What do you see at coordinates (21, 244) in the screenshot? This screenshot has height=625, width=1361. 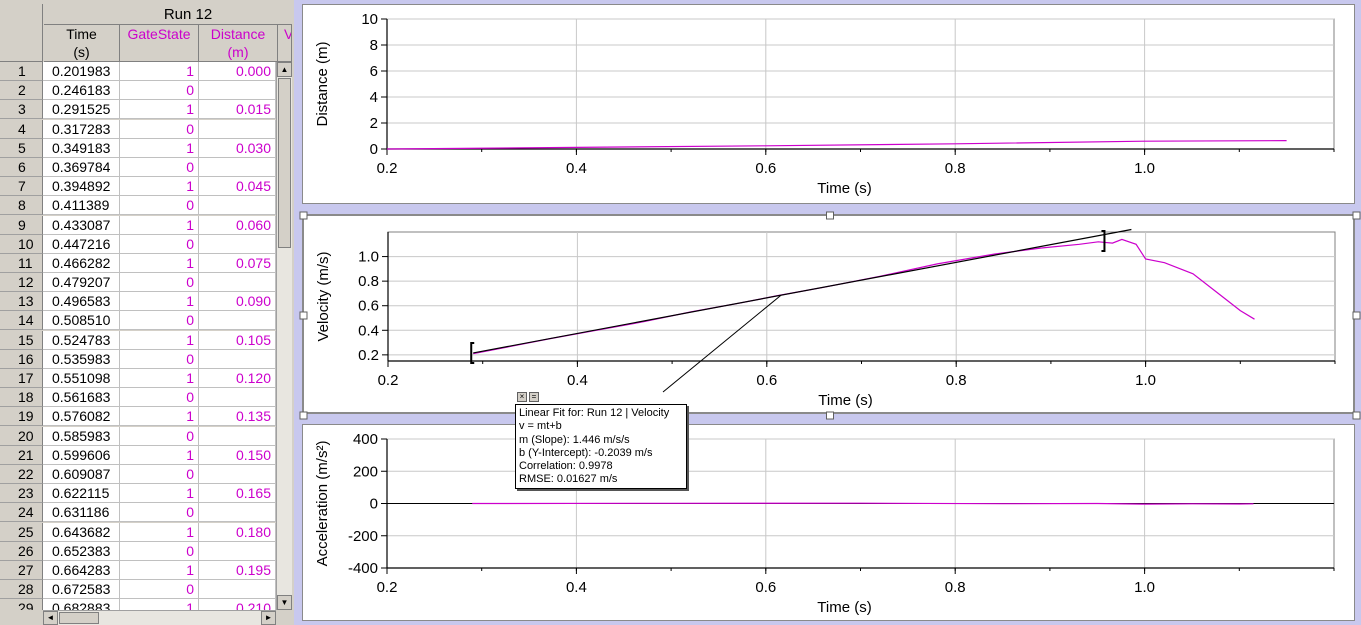 I see `row-number: 10` at bounding box center [21, 244].